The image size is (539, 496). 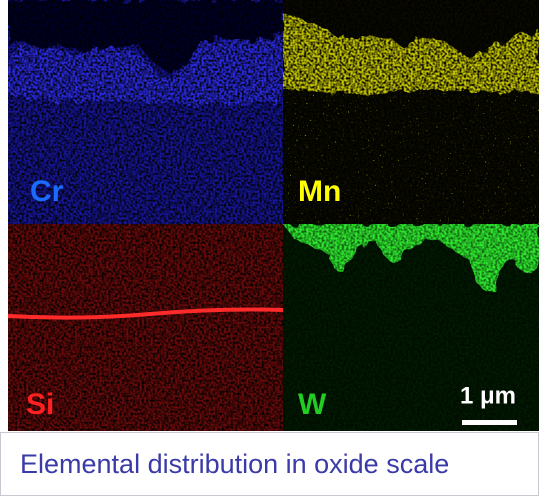 What do you see at coordinates (145, 313) in the screenshot?
I see `si-line` at bounding box center [145, 313].